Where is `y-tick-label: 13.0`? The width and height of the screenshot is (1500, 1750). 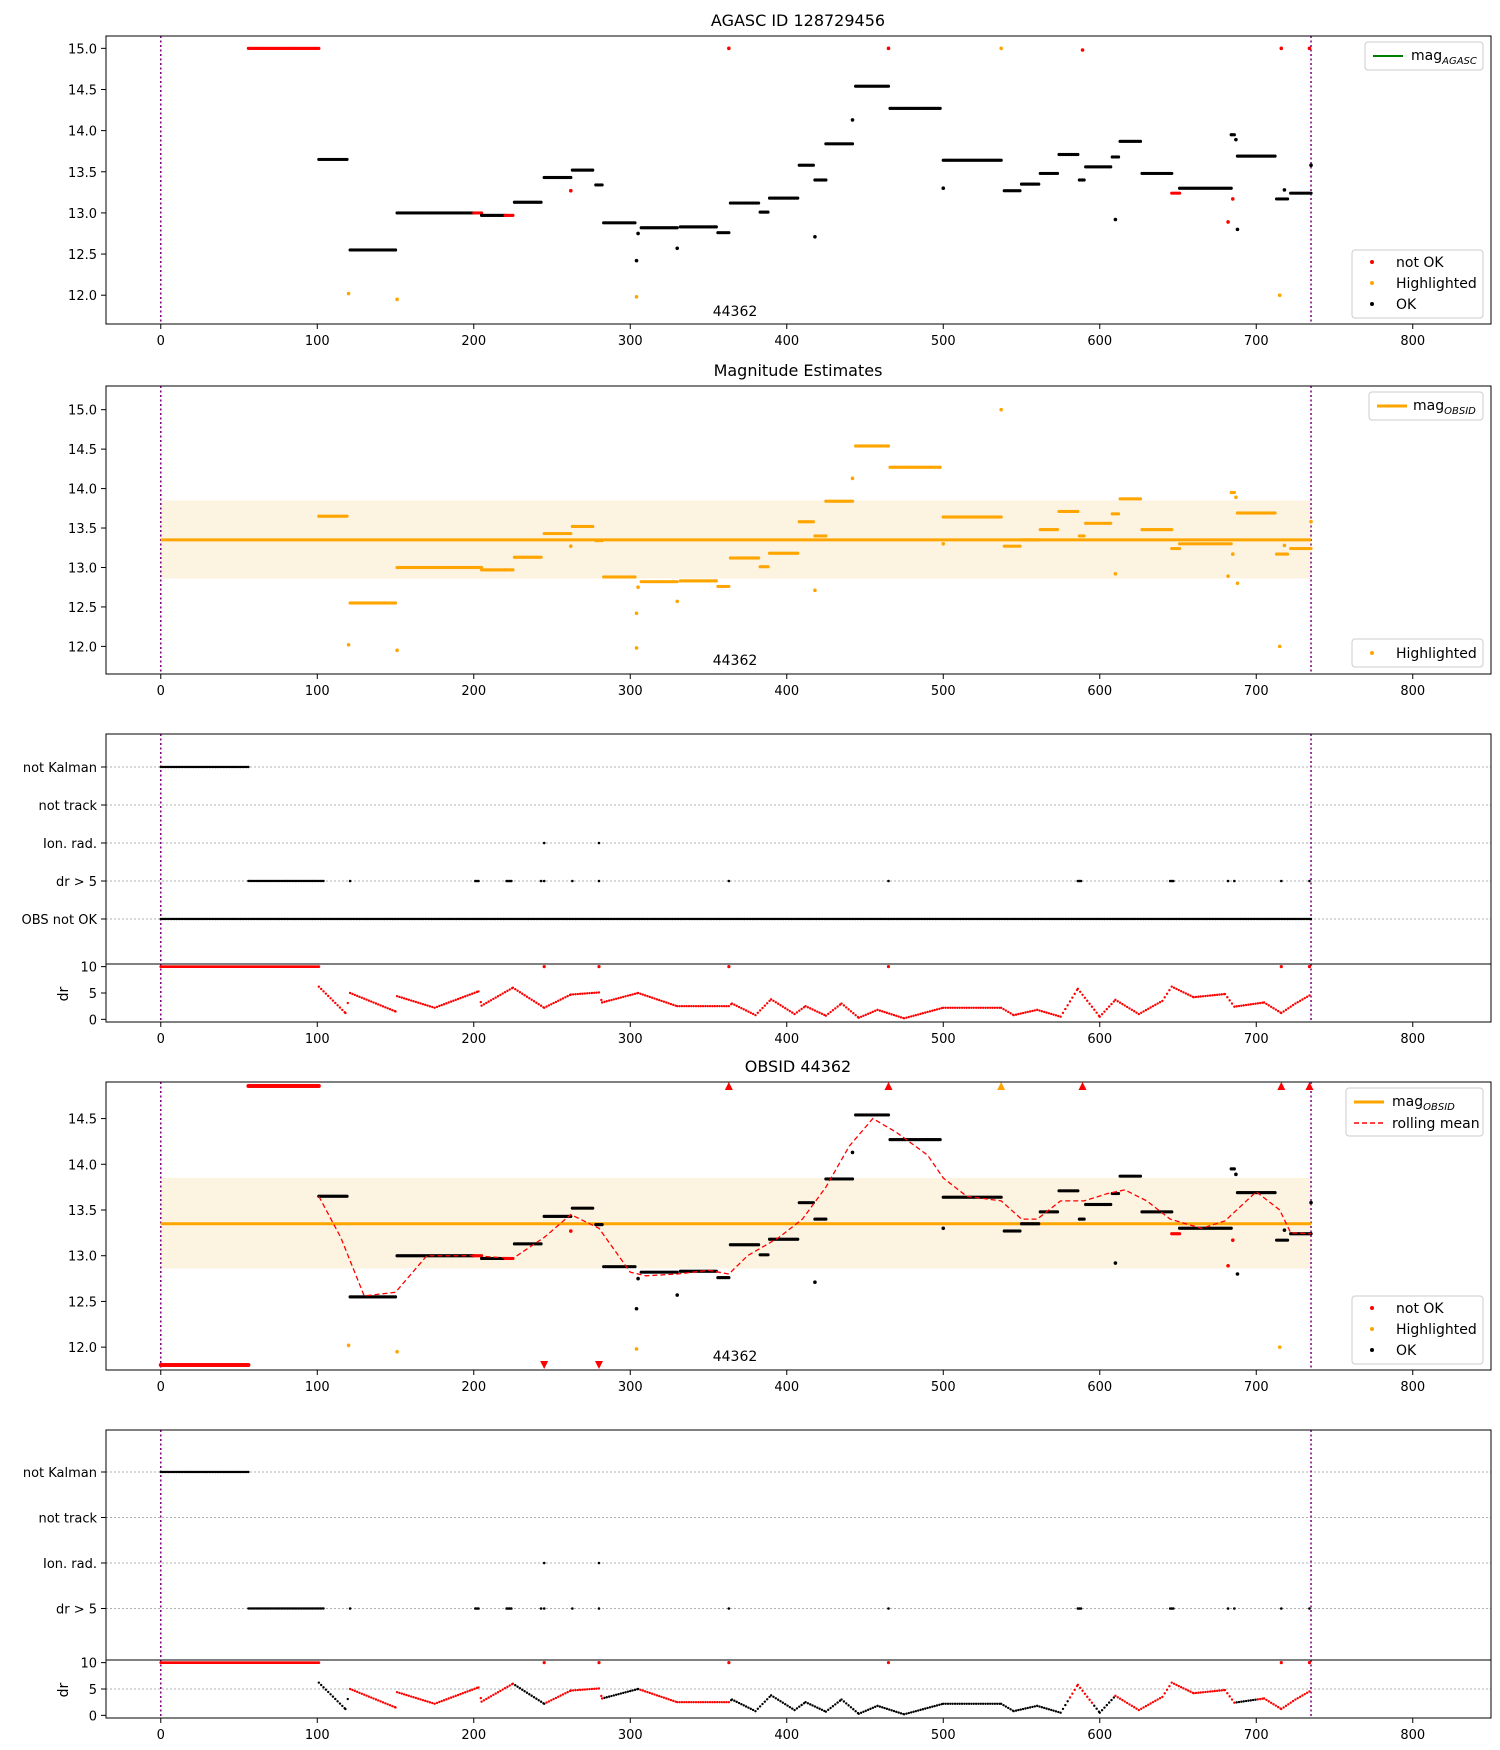
y-tick-label: 13.0 is located at coordinates (82, 1257).